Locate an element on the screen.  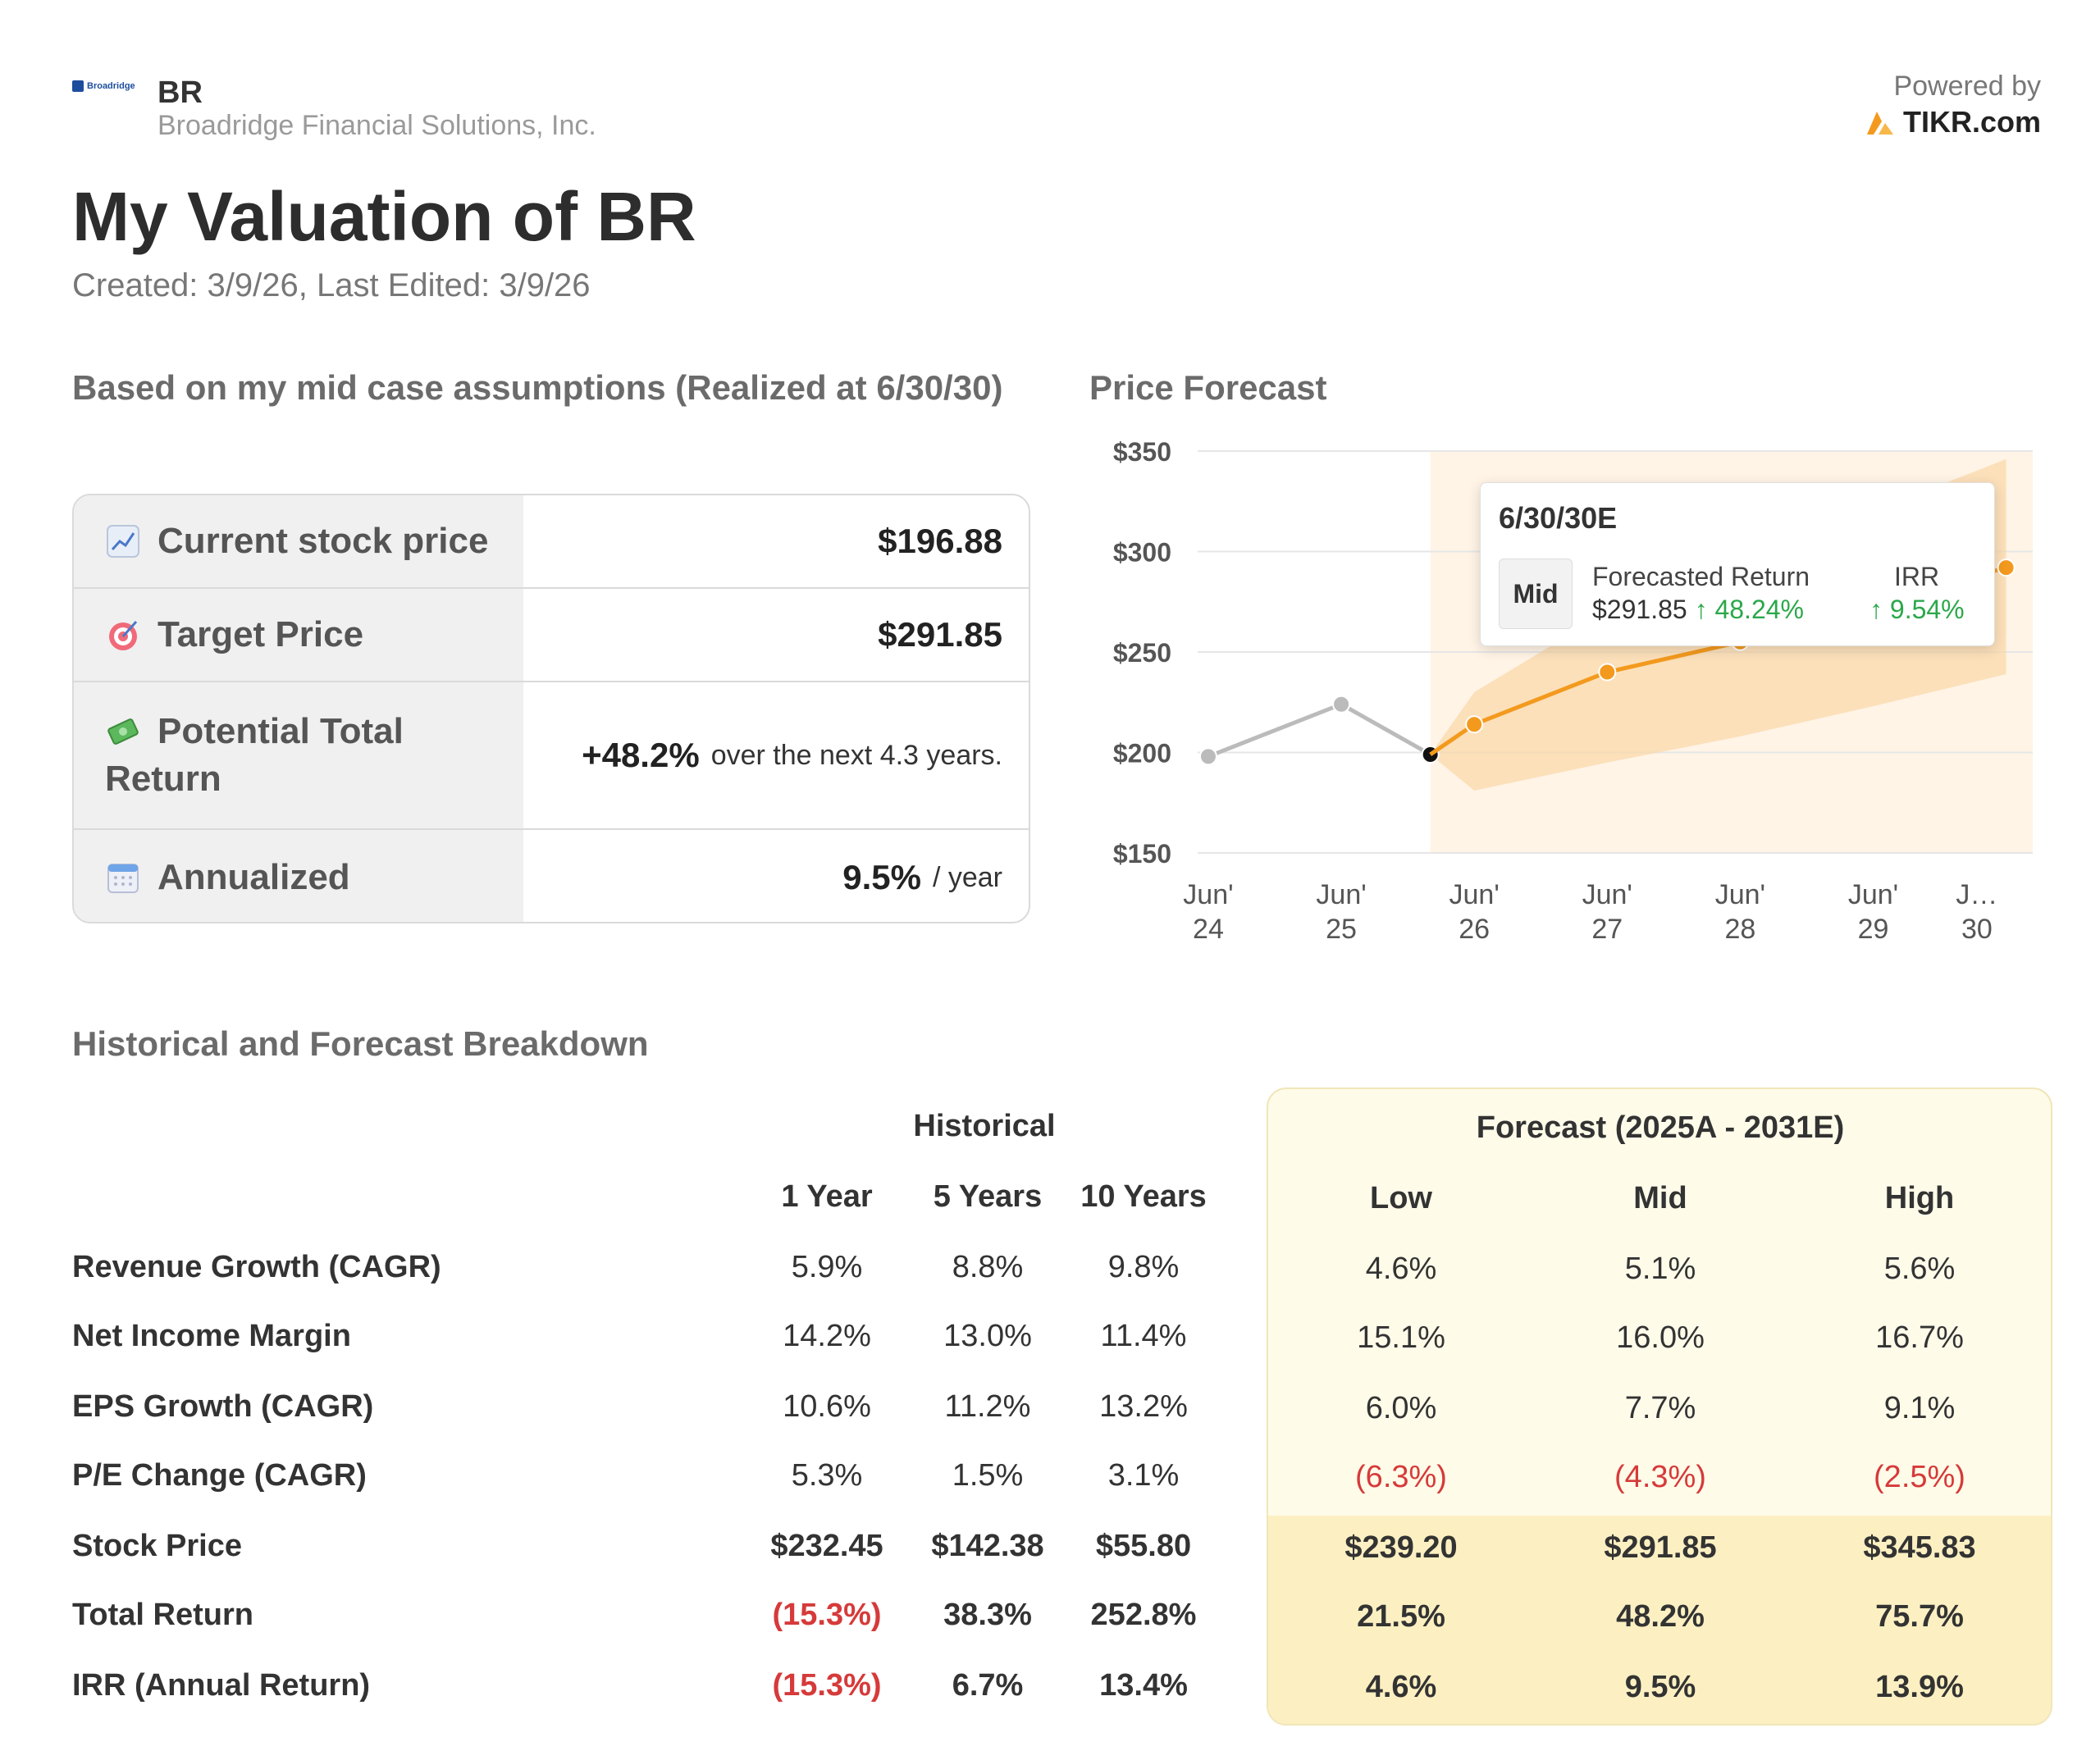
table-cell: 16.7% is located at coordinates (1919, 1337).